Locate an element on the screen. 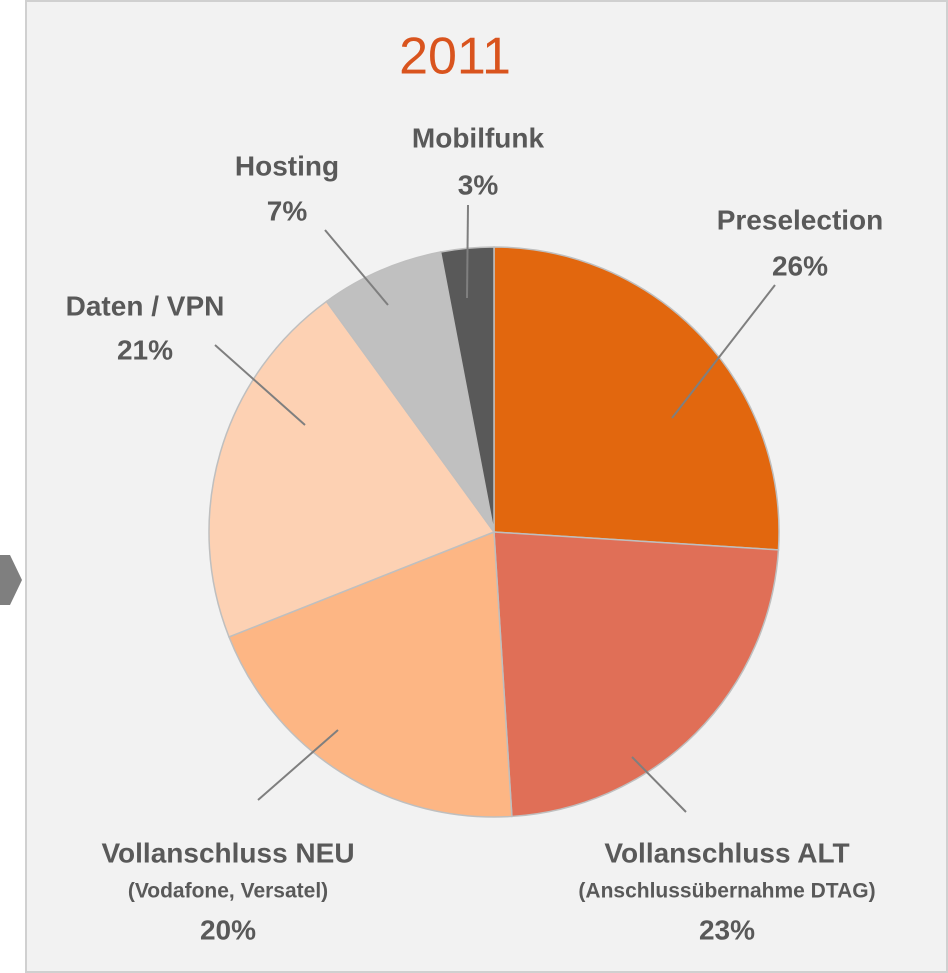  slice-note: (Vodafone, Versatel) is located at coordinates (228, 891).